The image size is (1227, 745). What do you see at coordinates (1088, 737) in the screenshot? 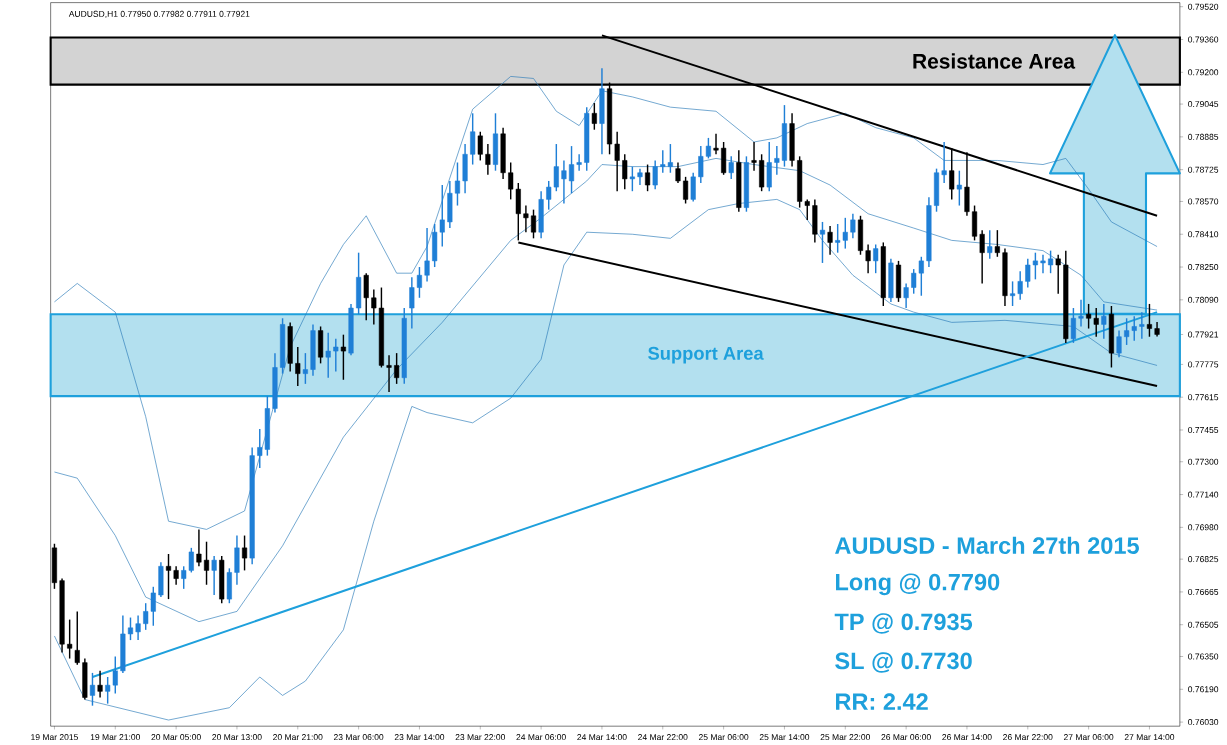
I see `x-tick-label: 27 Mar 06:00` at bounding box center [1088, 737].